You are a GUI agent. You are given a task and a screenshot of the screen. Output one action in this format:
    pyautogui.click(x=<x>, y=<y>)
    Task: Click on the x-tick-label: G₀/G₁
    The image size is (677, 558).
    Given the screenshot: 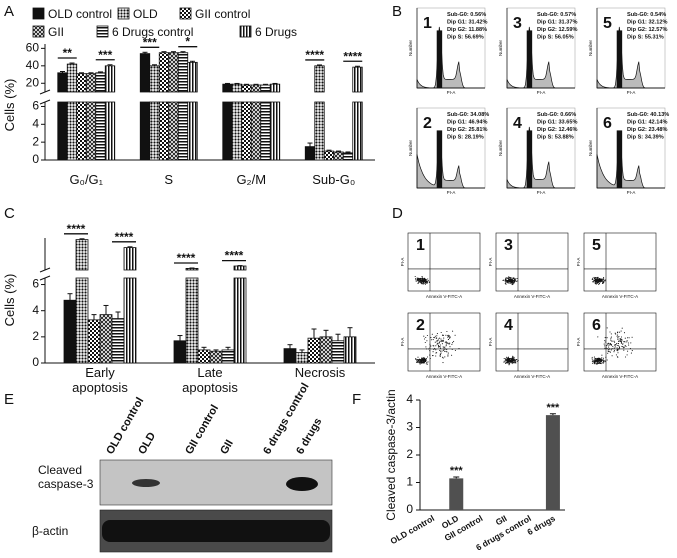 What is the action you would take?
    pyautogui.click(x=86, y=179)
    